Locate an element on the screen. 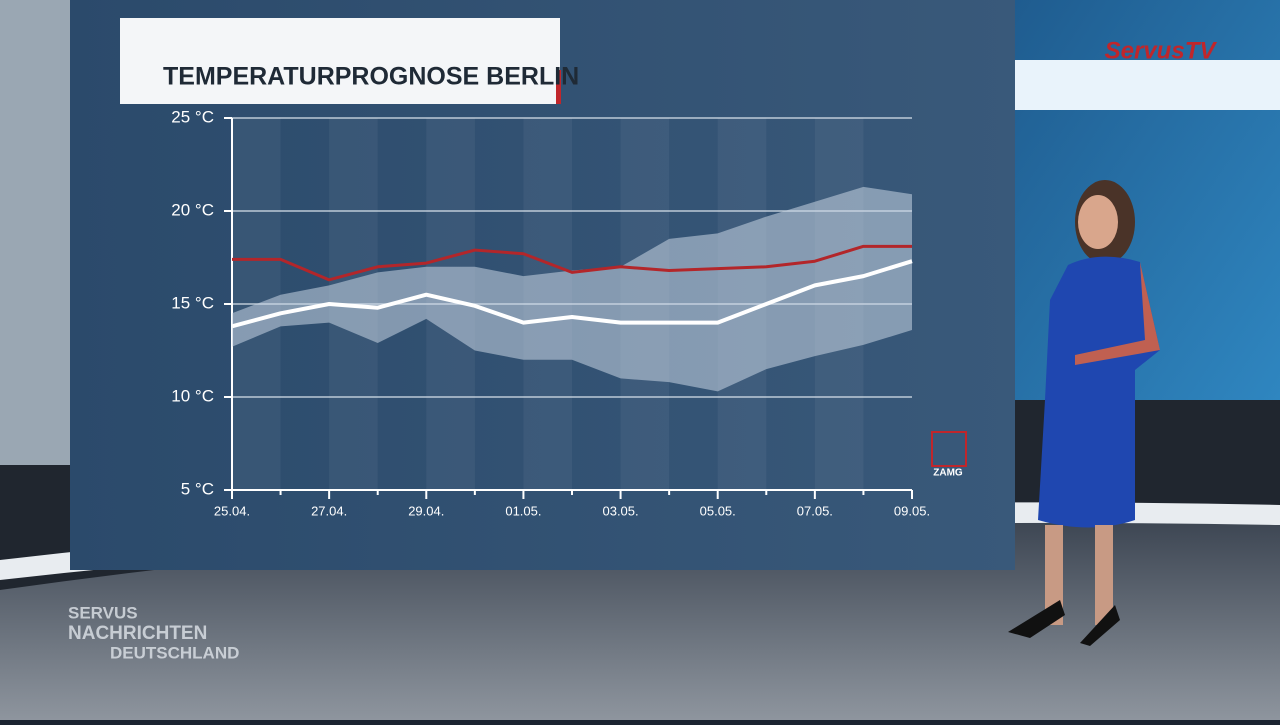 This screenshot has width=1280, height=725. source-logo: ZAMG is located at coordinates (949, 455).